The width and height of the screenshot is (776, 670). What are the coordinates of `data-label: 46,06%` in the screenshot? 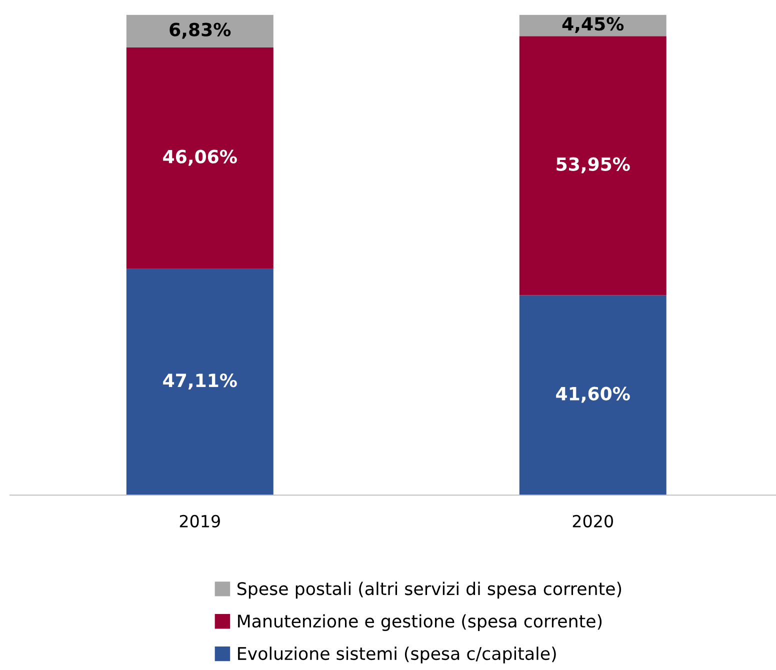 It's located at (200, 158).